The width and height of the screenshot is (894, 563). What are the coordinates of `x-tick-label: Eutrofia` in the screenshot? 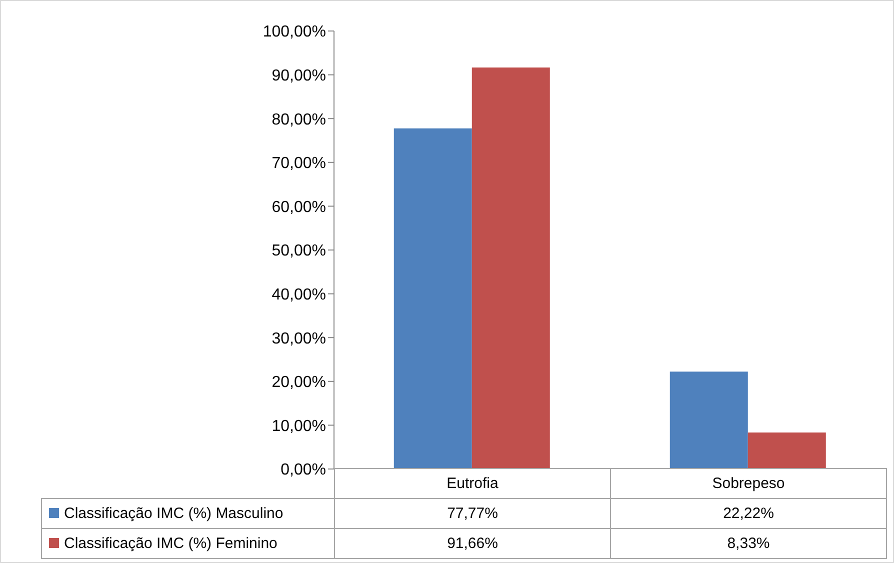 It's located at (472, 483).